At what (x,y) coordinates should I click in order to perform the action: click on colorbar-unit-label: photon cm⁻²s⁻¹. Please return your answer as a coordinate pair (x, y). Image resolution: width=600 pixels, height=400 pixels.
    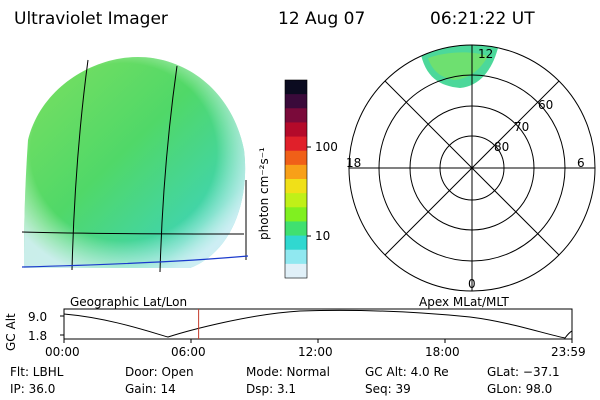
    Looking at the image, I should click on (264, 193).